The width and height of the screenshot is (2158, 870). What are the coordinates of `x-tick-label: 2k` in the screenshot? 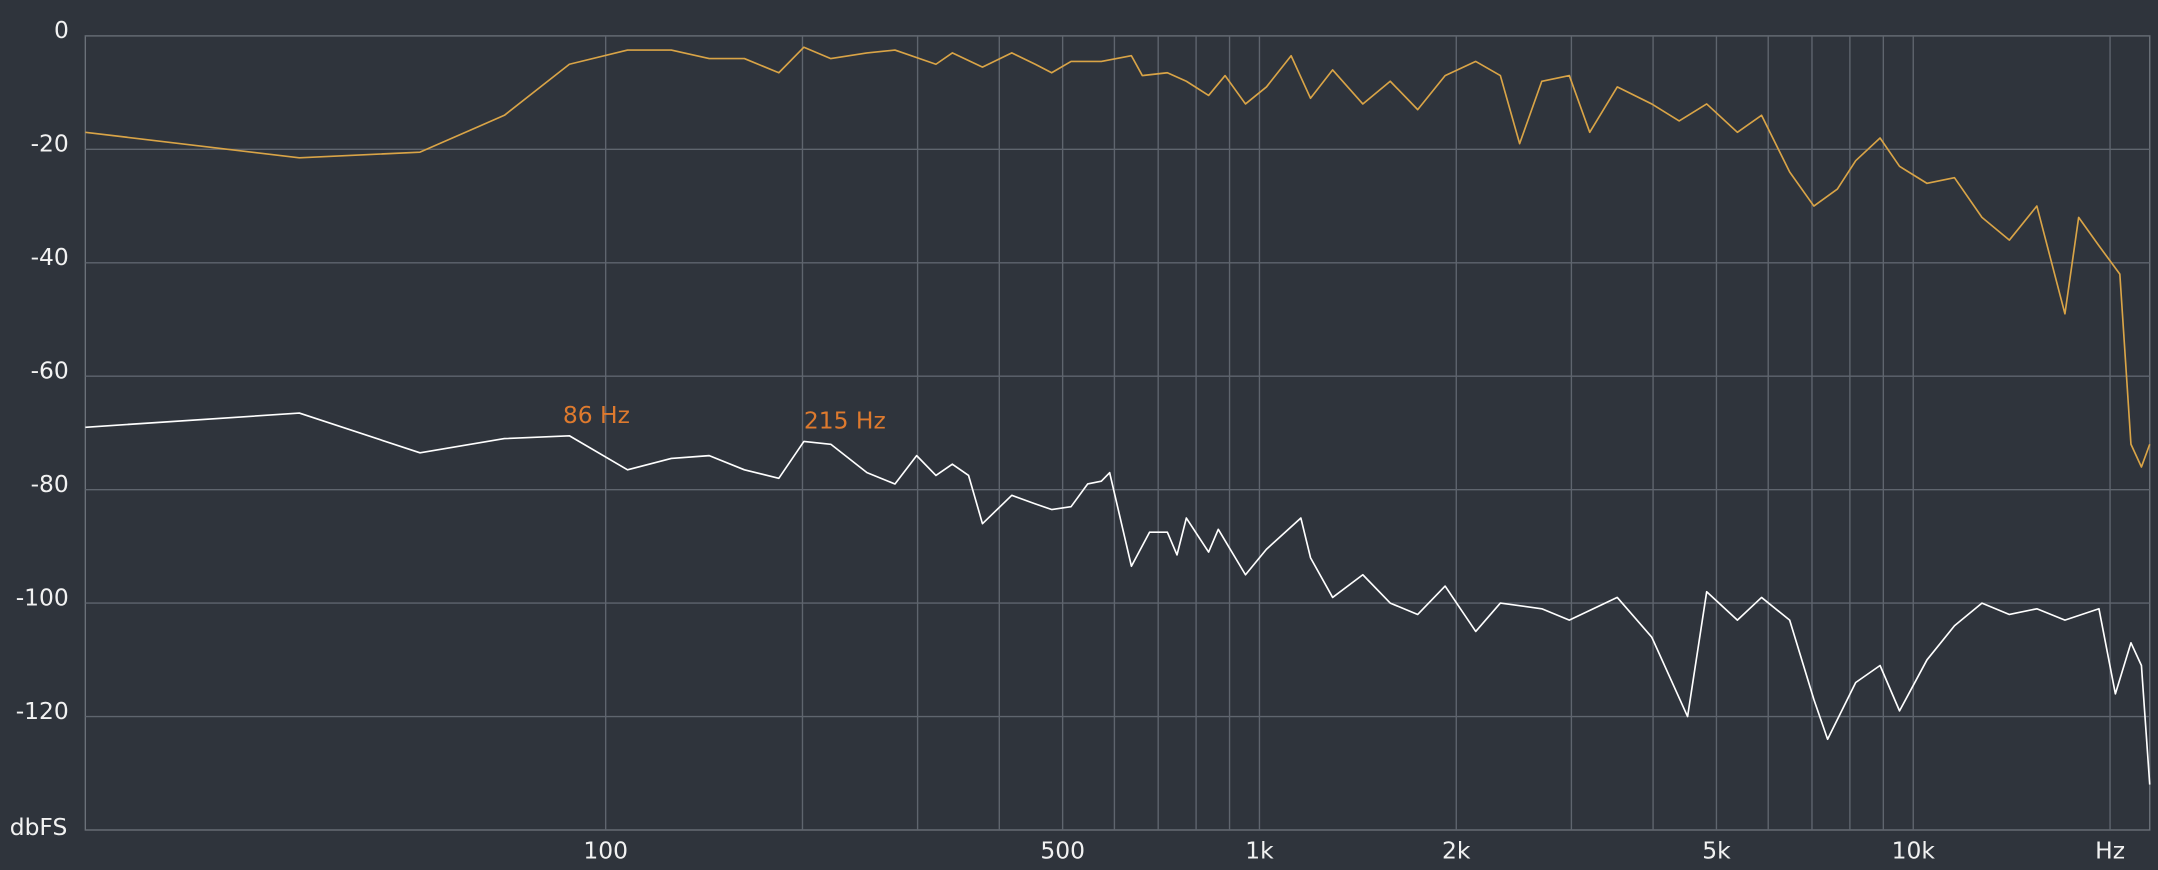 It's located at (1456, 851).